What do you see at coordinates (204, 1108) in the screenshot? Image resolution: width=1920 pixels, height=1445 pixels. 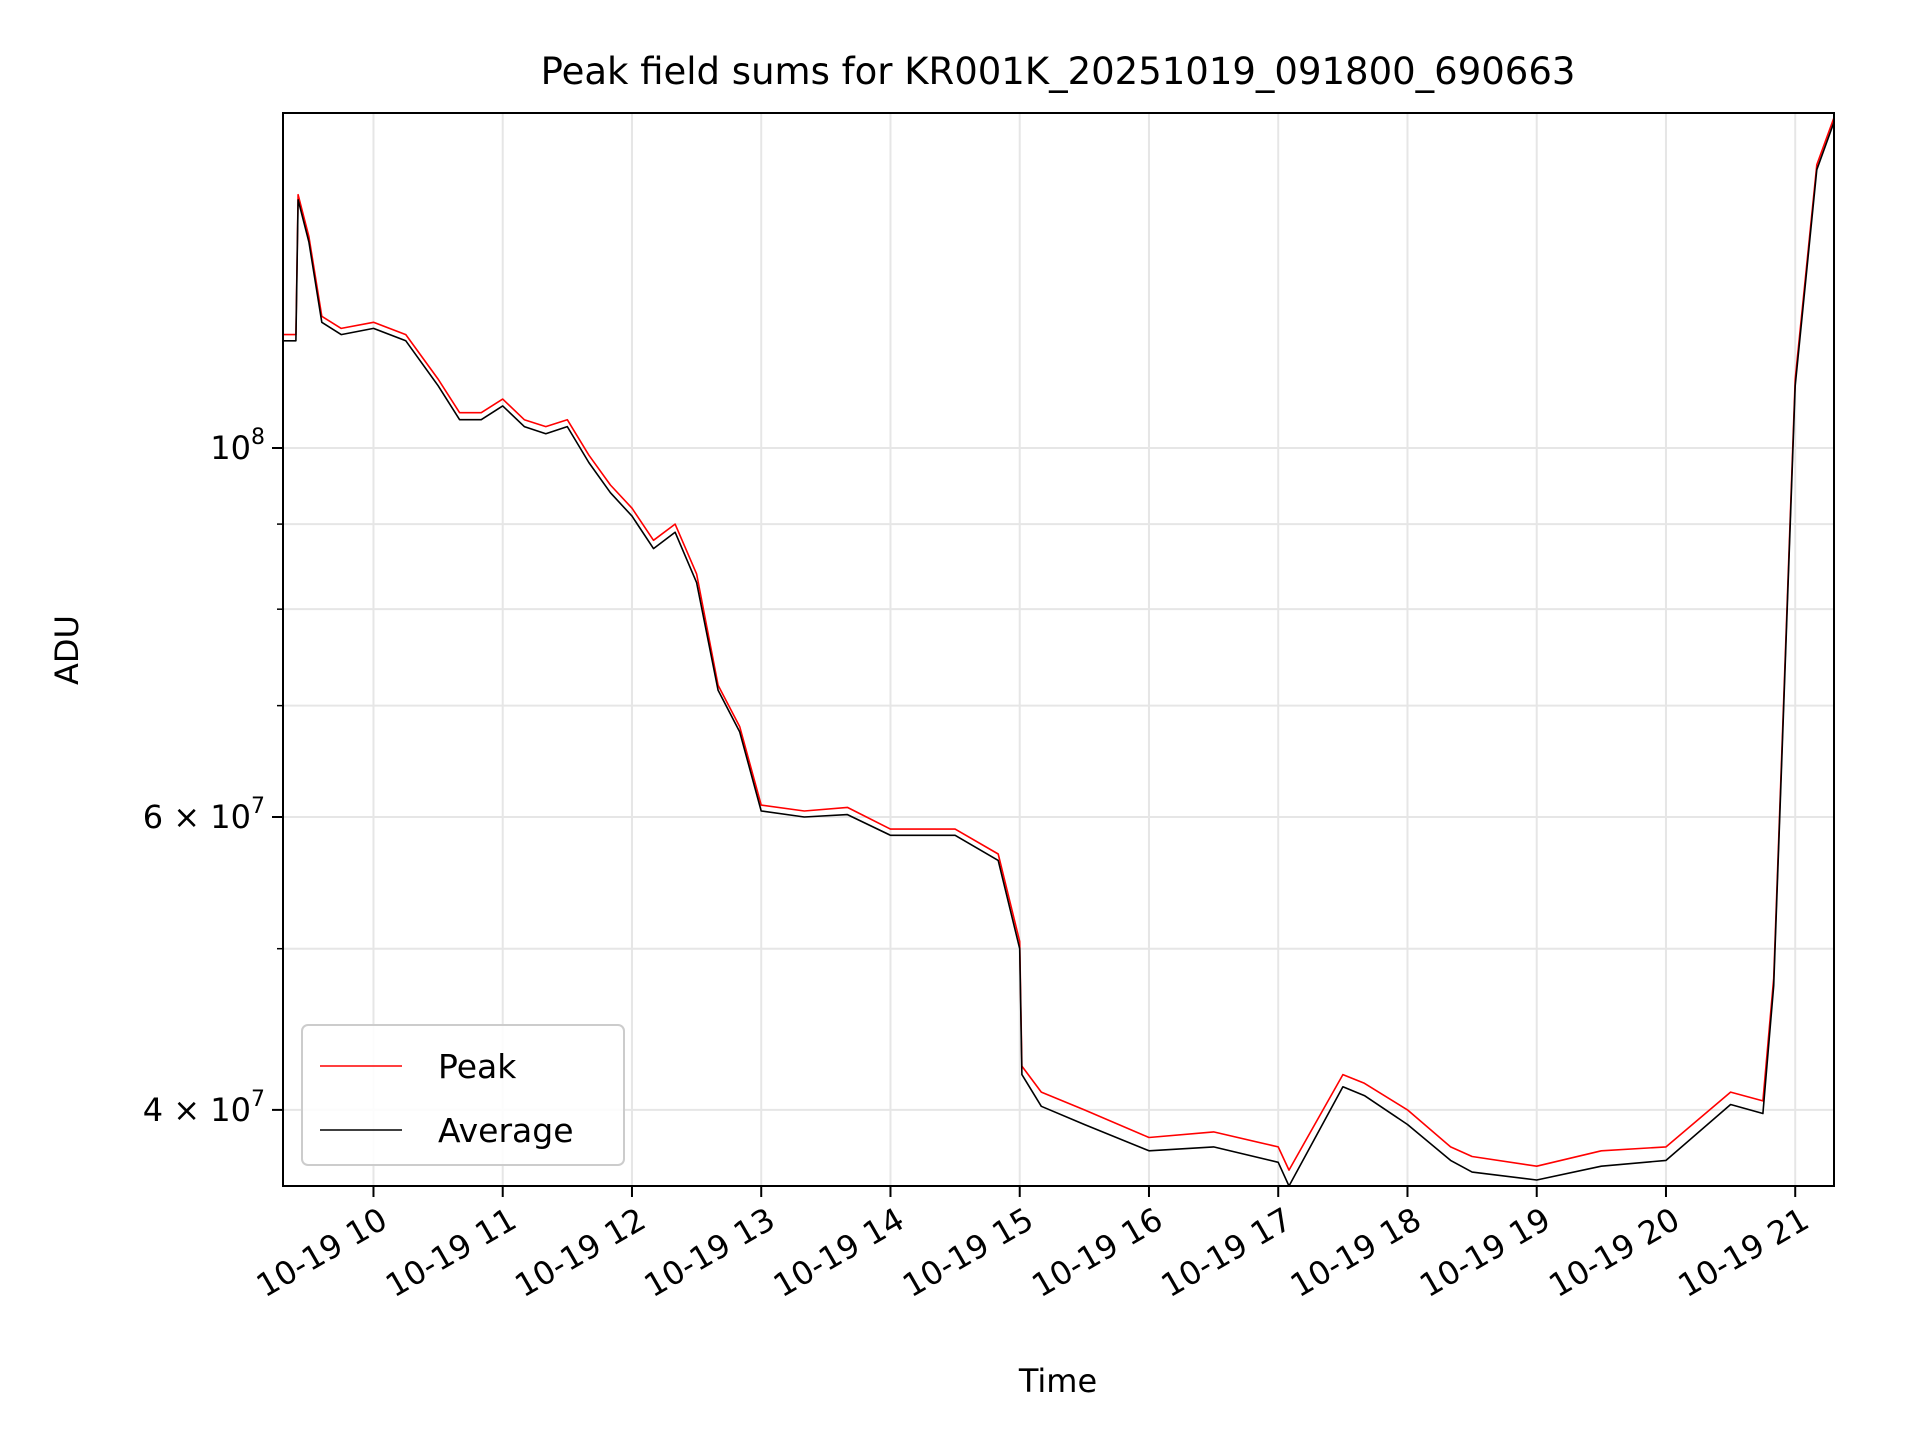 I see `y-tick-label: 4 × 107` at bounding box center [204, 1108].